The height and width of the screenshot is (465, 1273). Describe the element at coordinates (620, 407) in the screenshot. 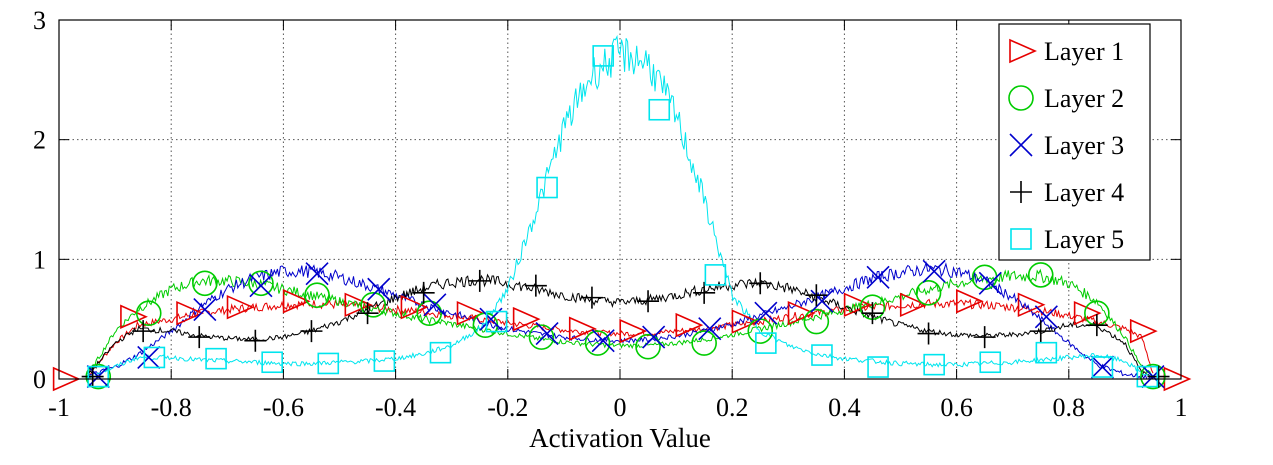

I see `x-tick-label: 0` at that location.